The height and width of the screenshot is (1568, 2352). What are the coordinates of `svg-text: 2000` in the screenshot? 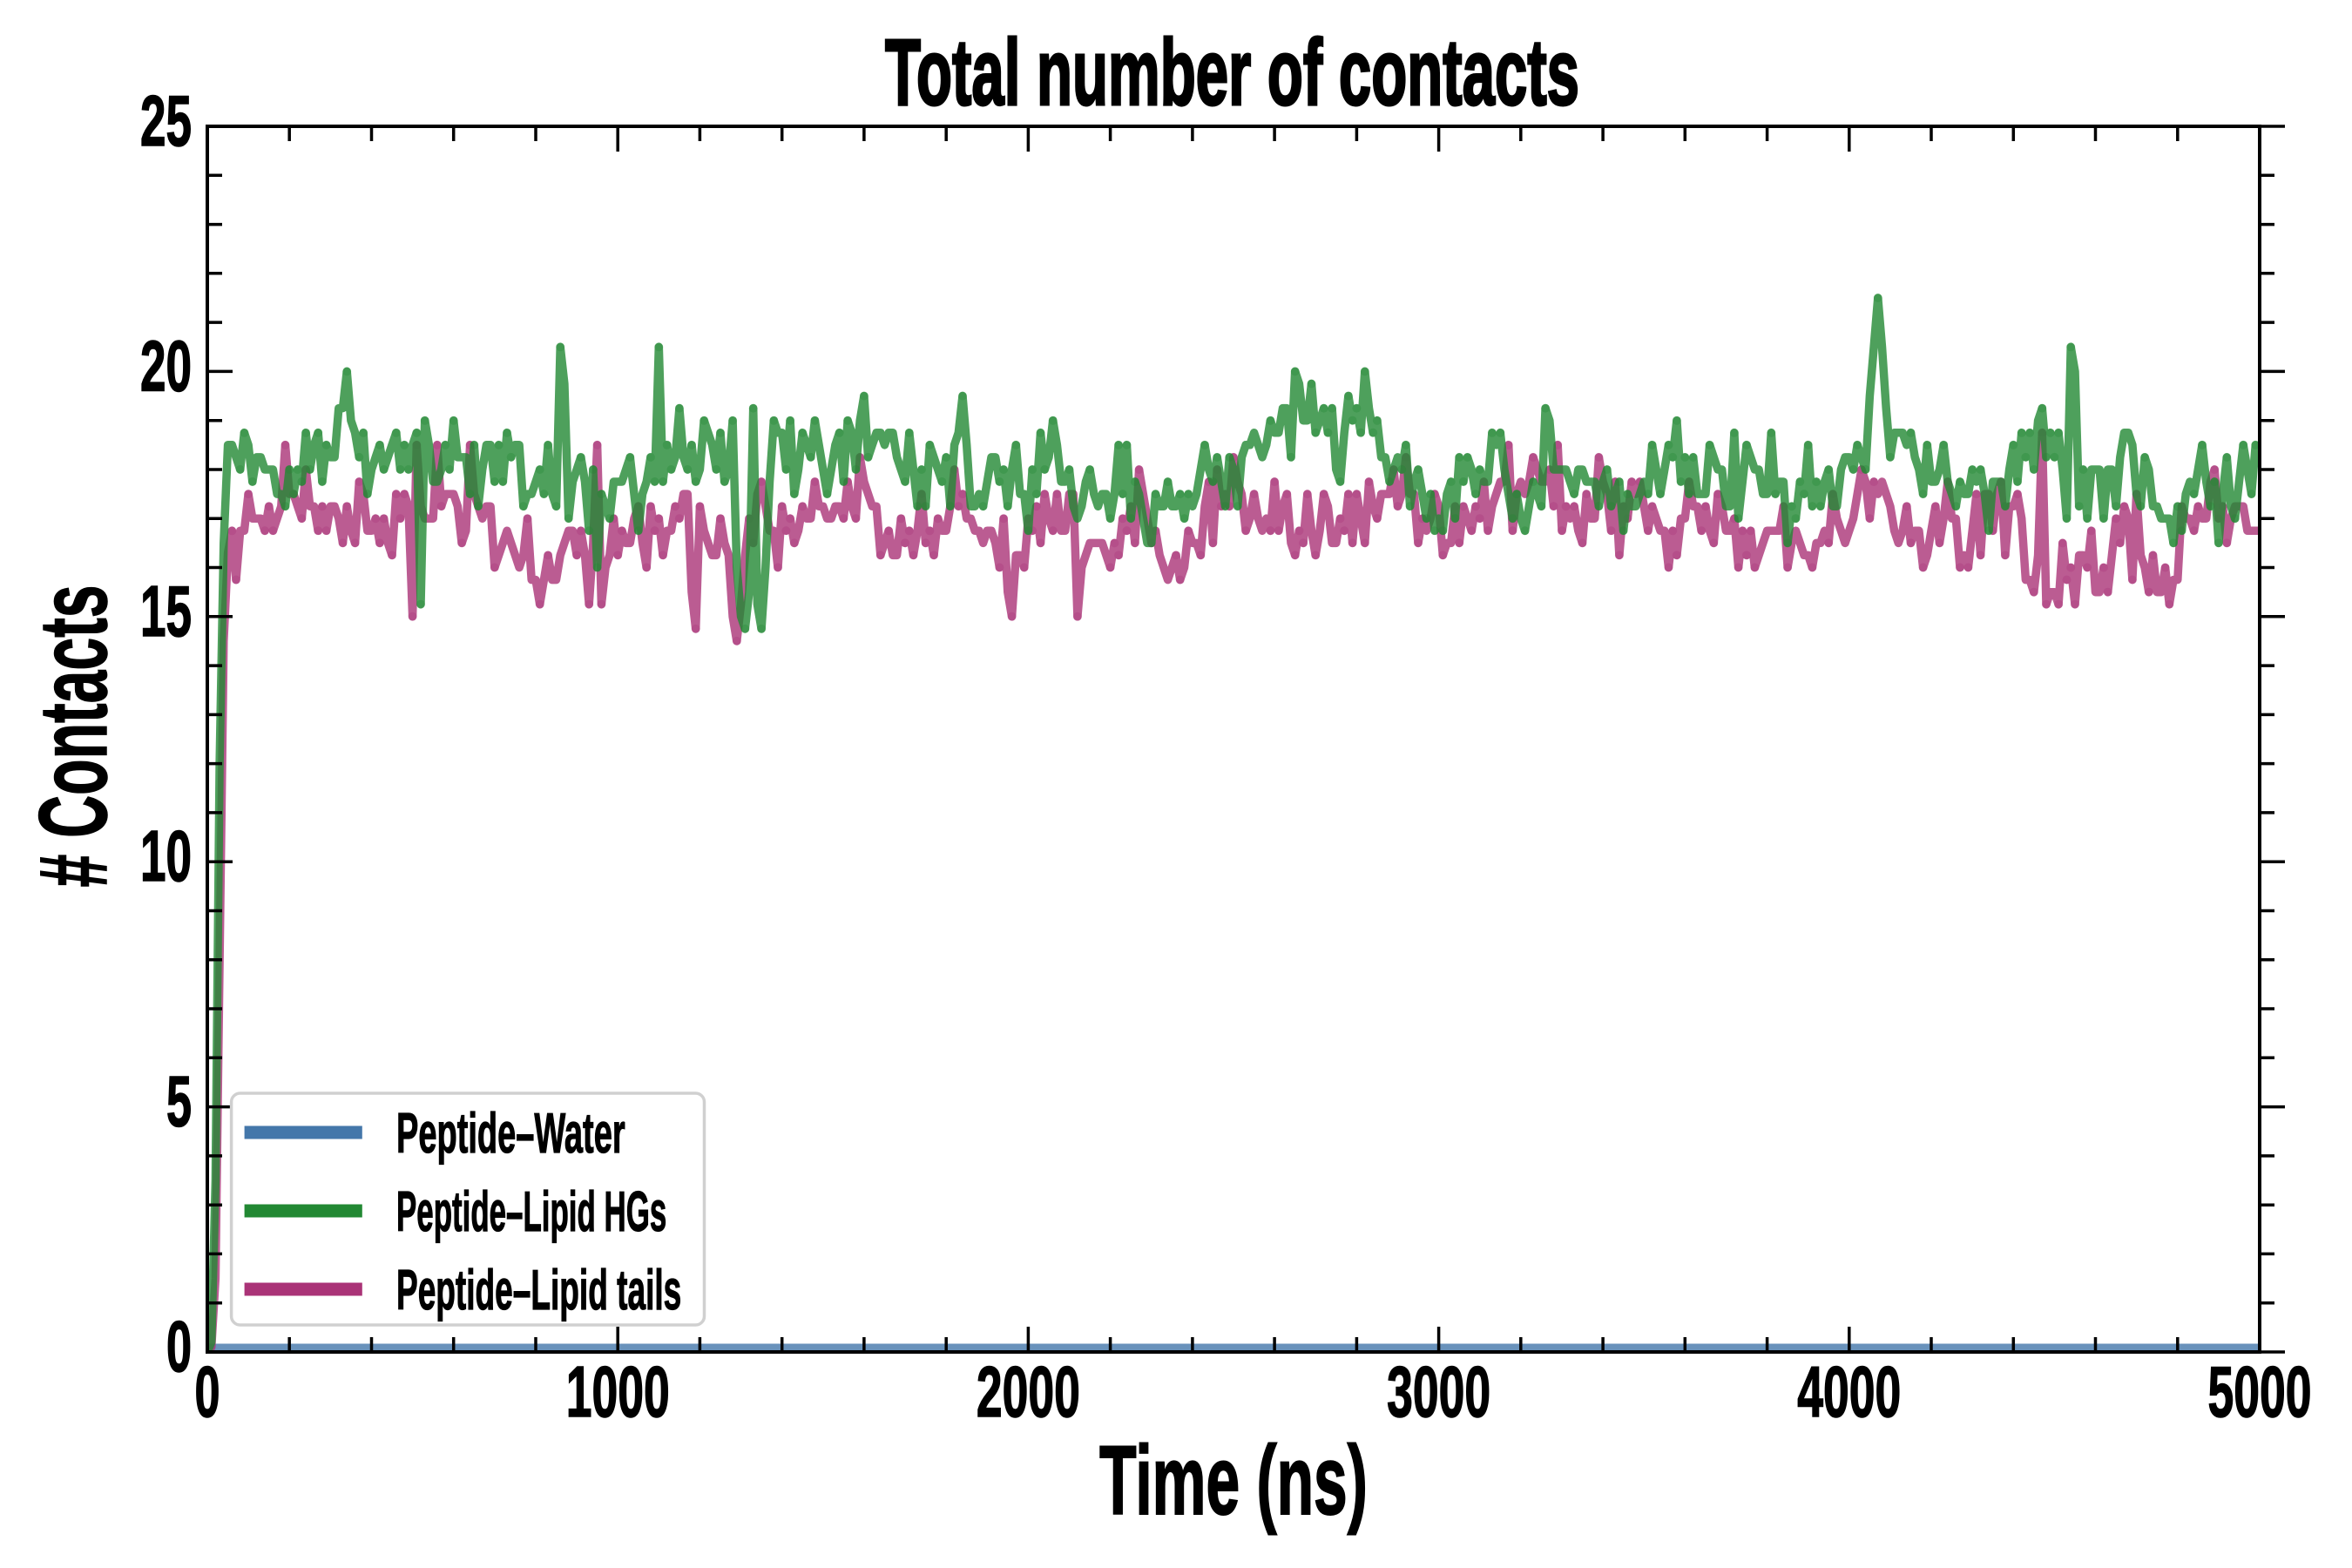 It's located at (1028, 1391).